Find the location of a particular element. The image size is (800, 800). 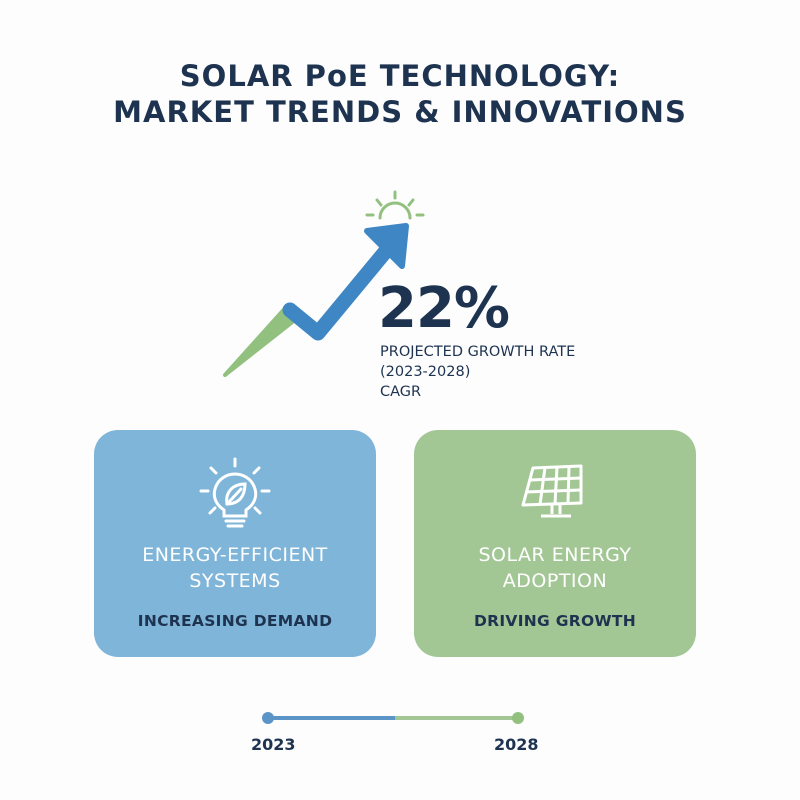

timeline-start-label: 2023 is located at coordinates (273, 744).